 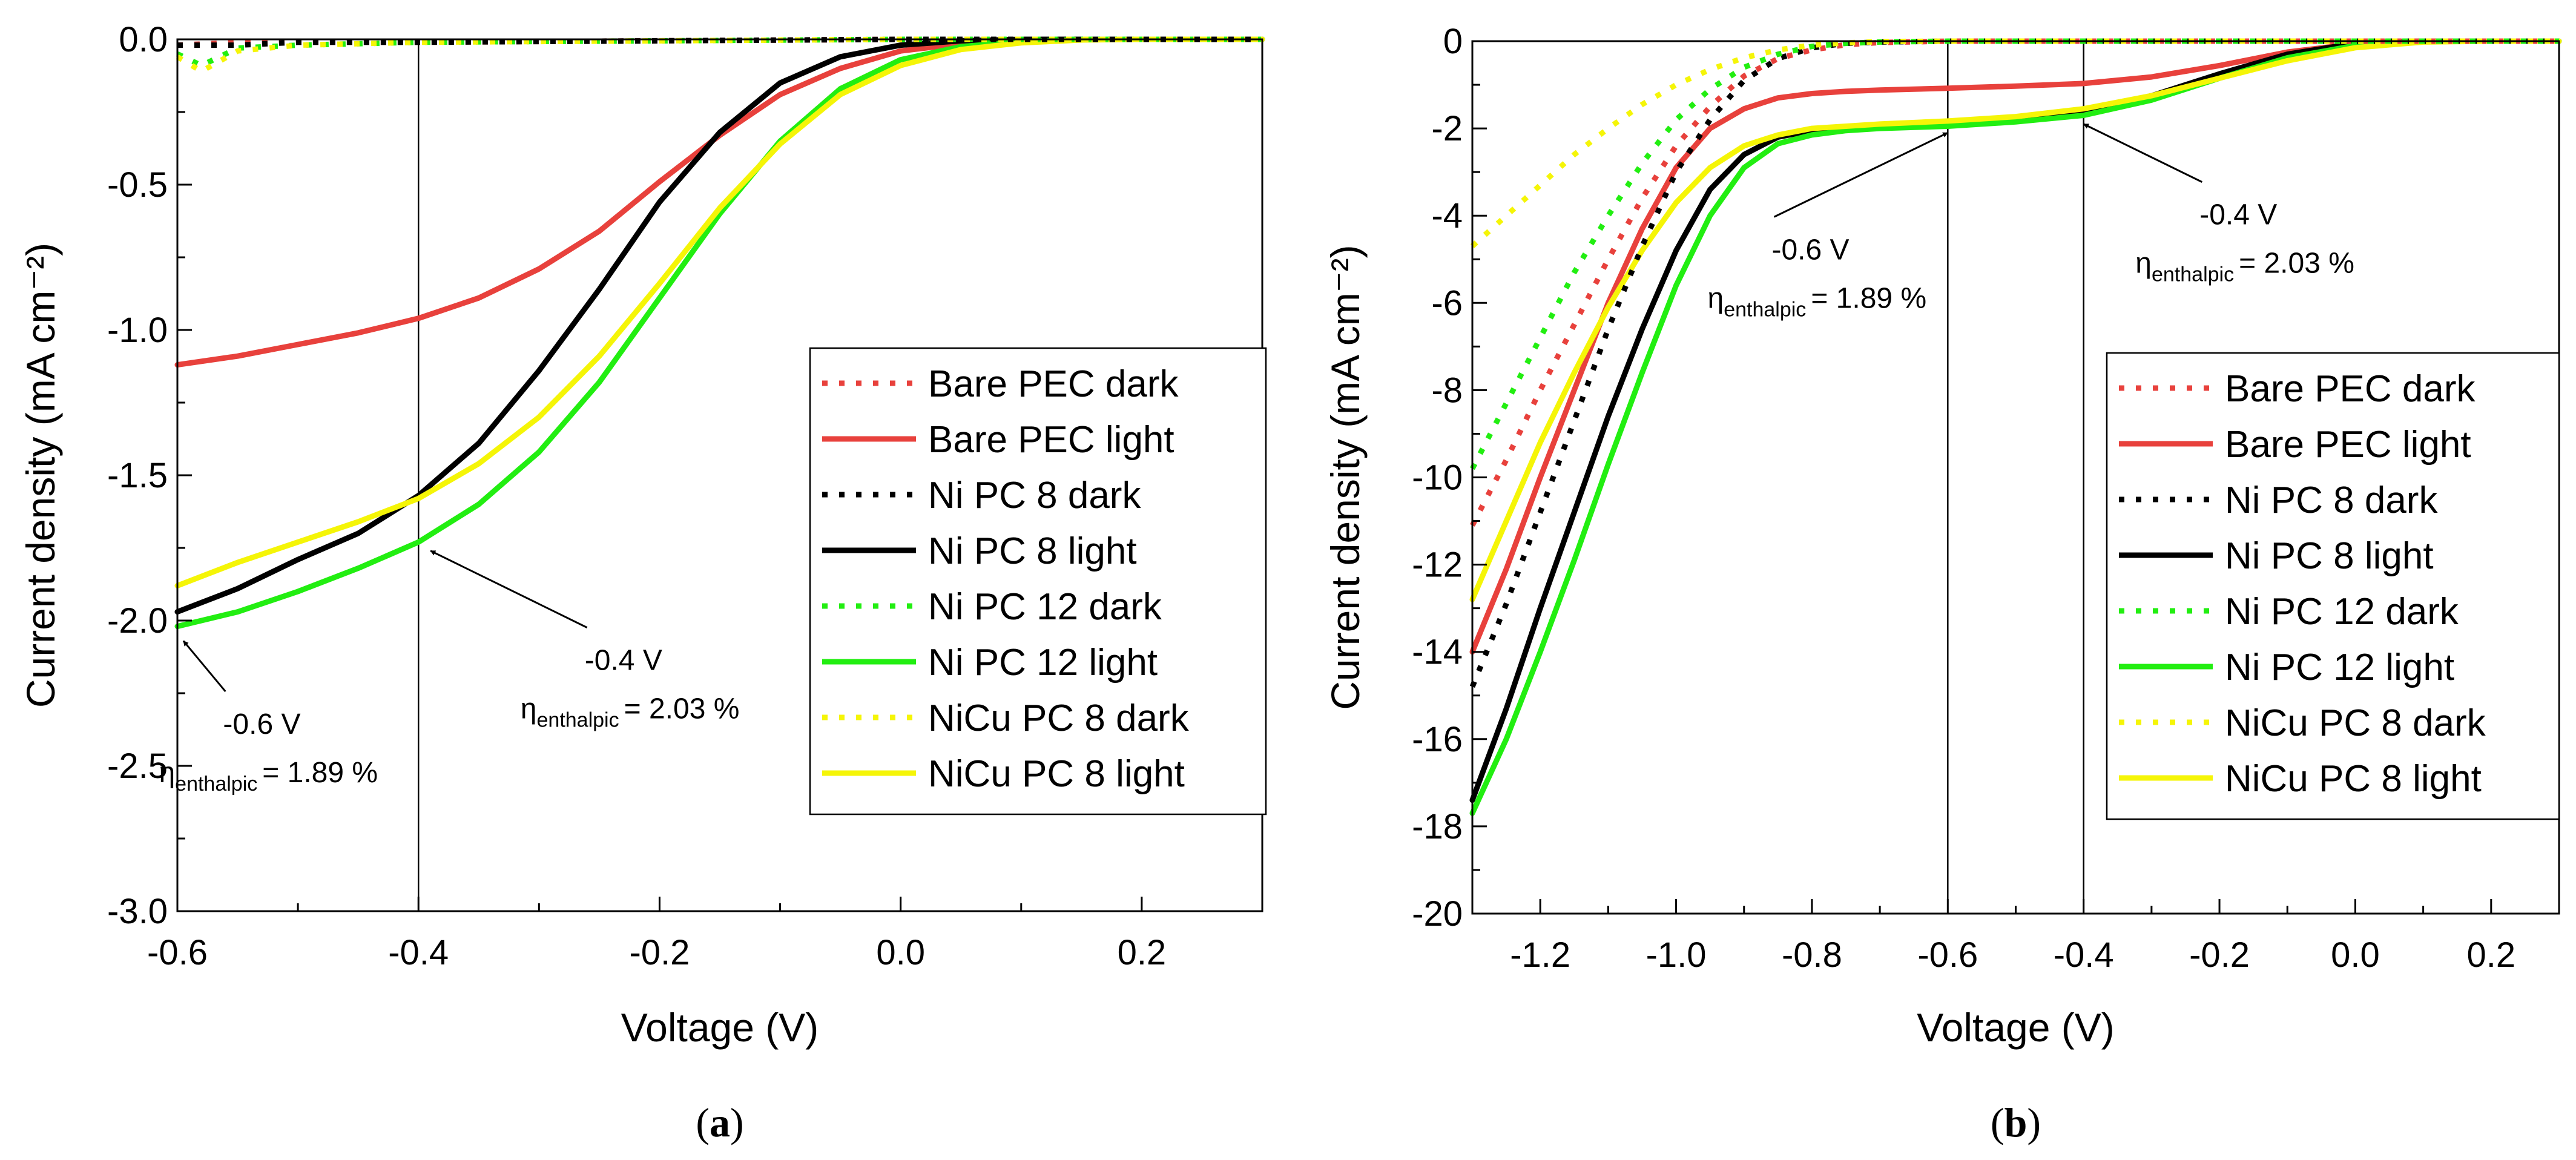 What do you see at coordinates (1437, 827) in the screenshot?
I see `y-tick-label: -18` at bounding box center [1437, 827].